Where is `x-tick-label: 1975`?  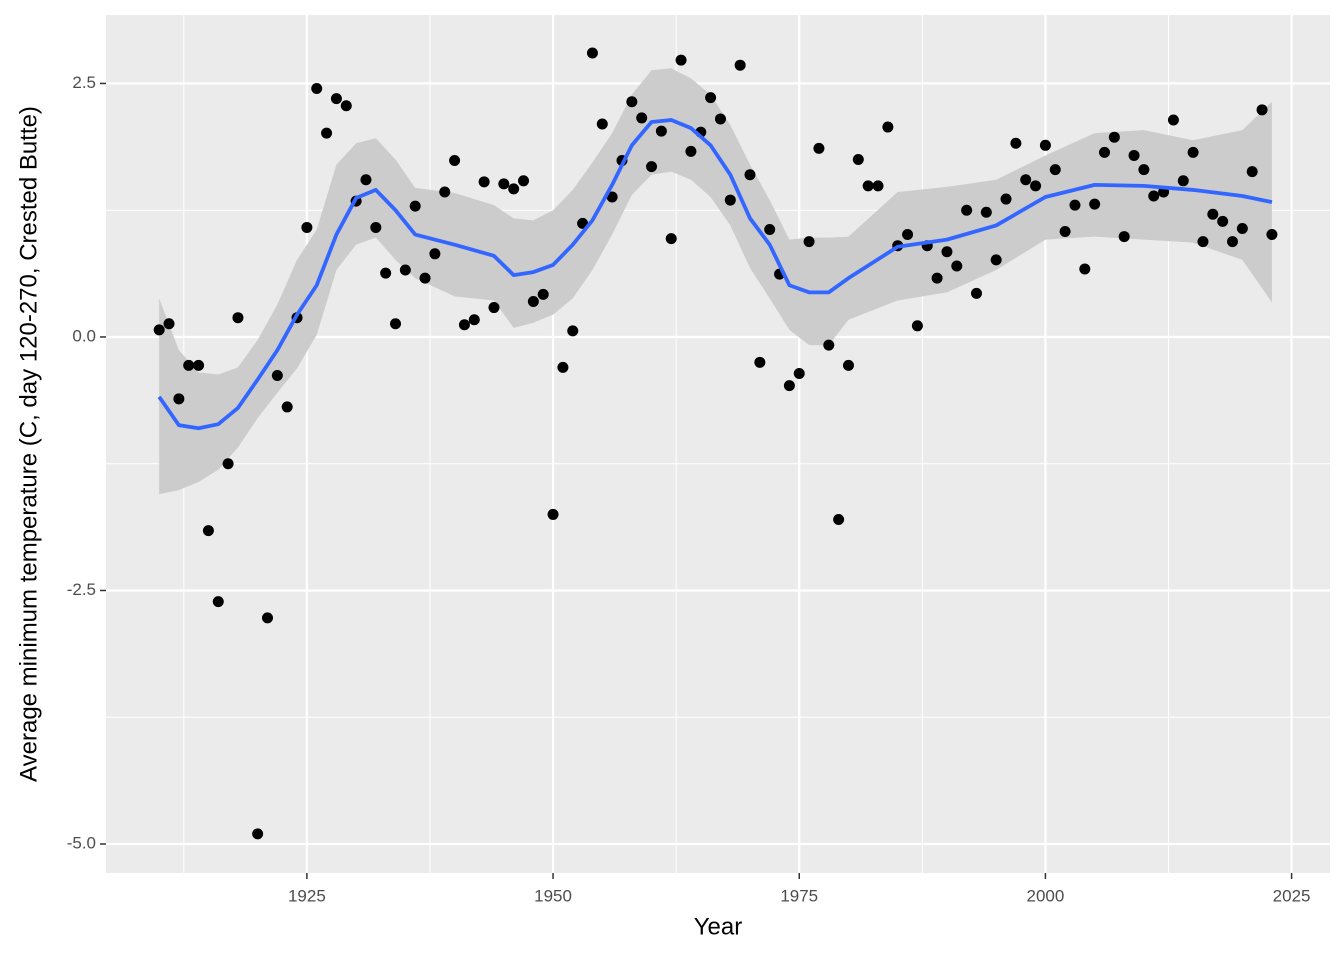
x-tick-label: 1975 is located at coordinates (799, 895).